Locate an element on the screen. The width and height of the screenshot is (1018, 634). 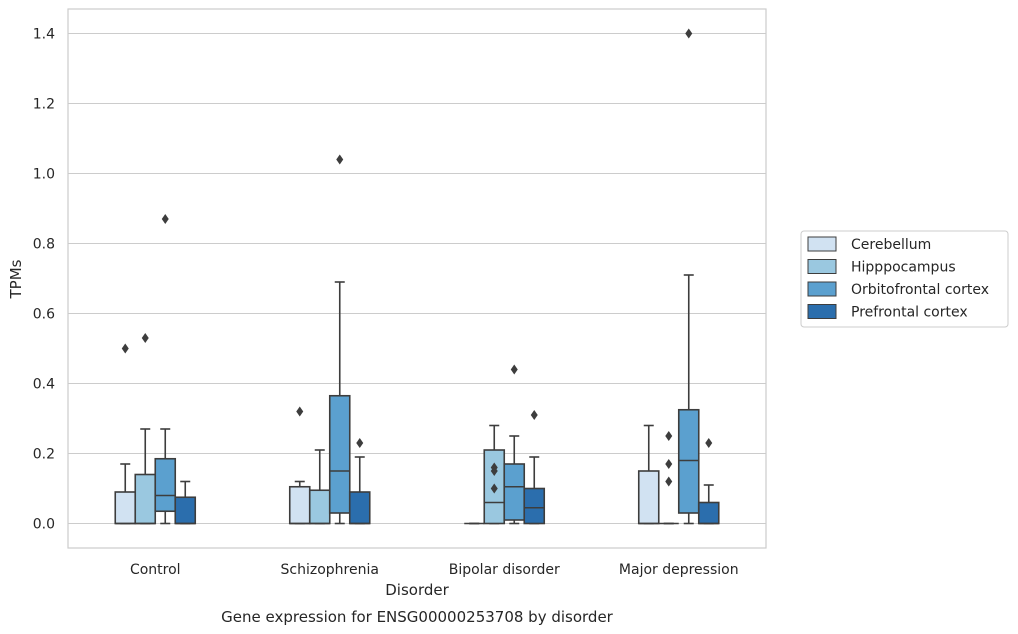
y-axis-ticks: 0.0 0.2 0.4 0.6 0.8 1.0 1.2 1.4 is located at coordinates (44, 280).